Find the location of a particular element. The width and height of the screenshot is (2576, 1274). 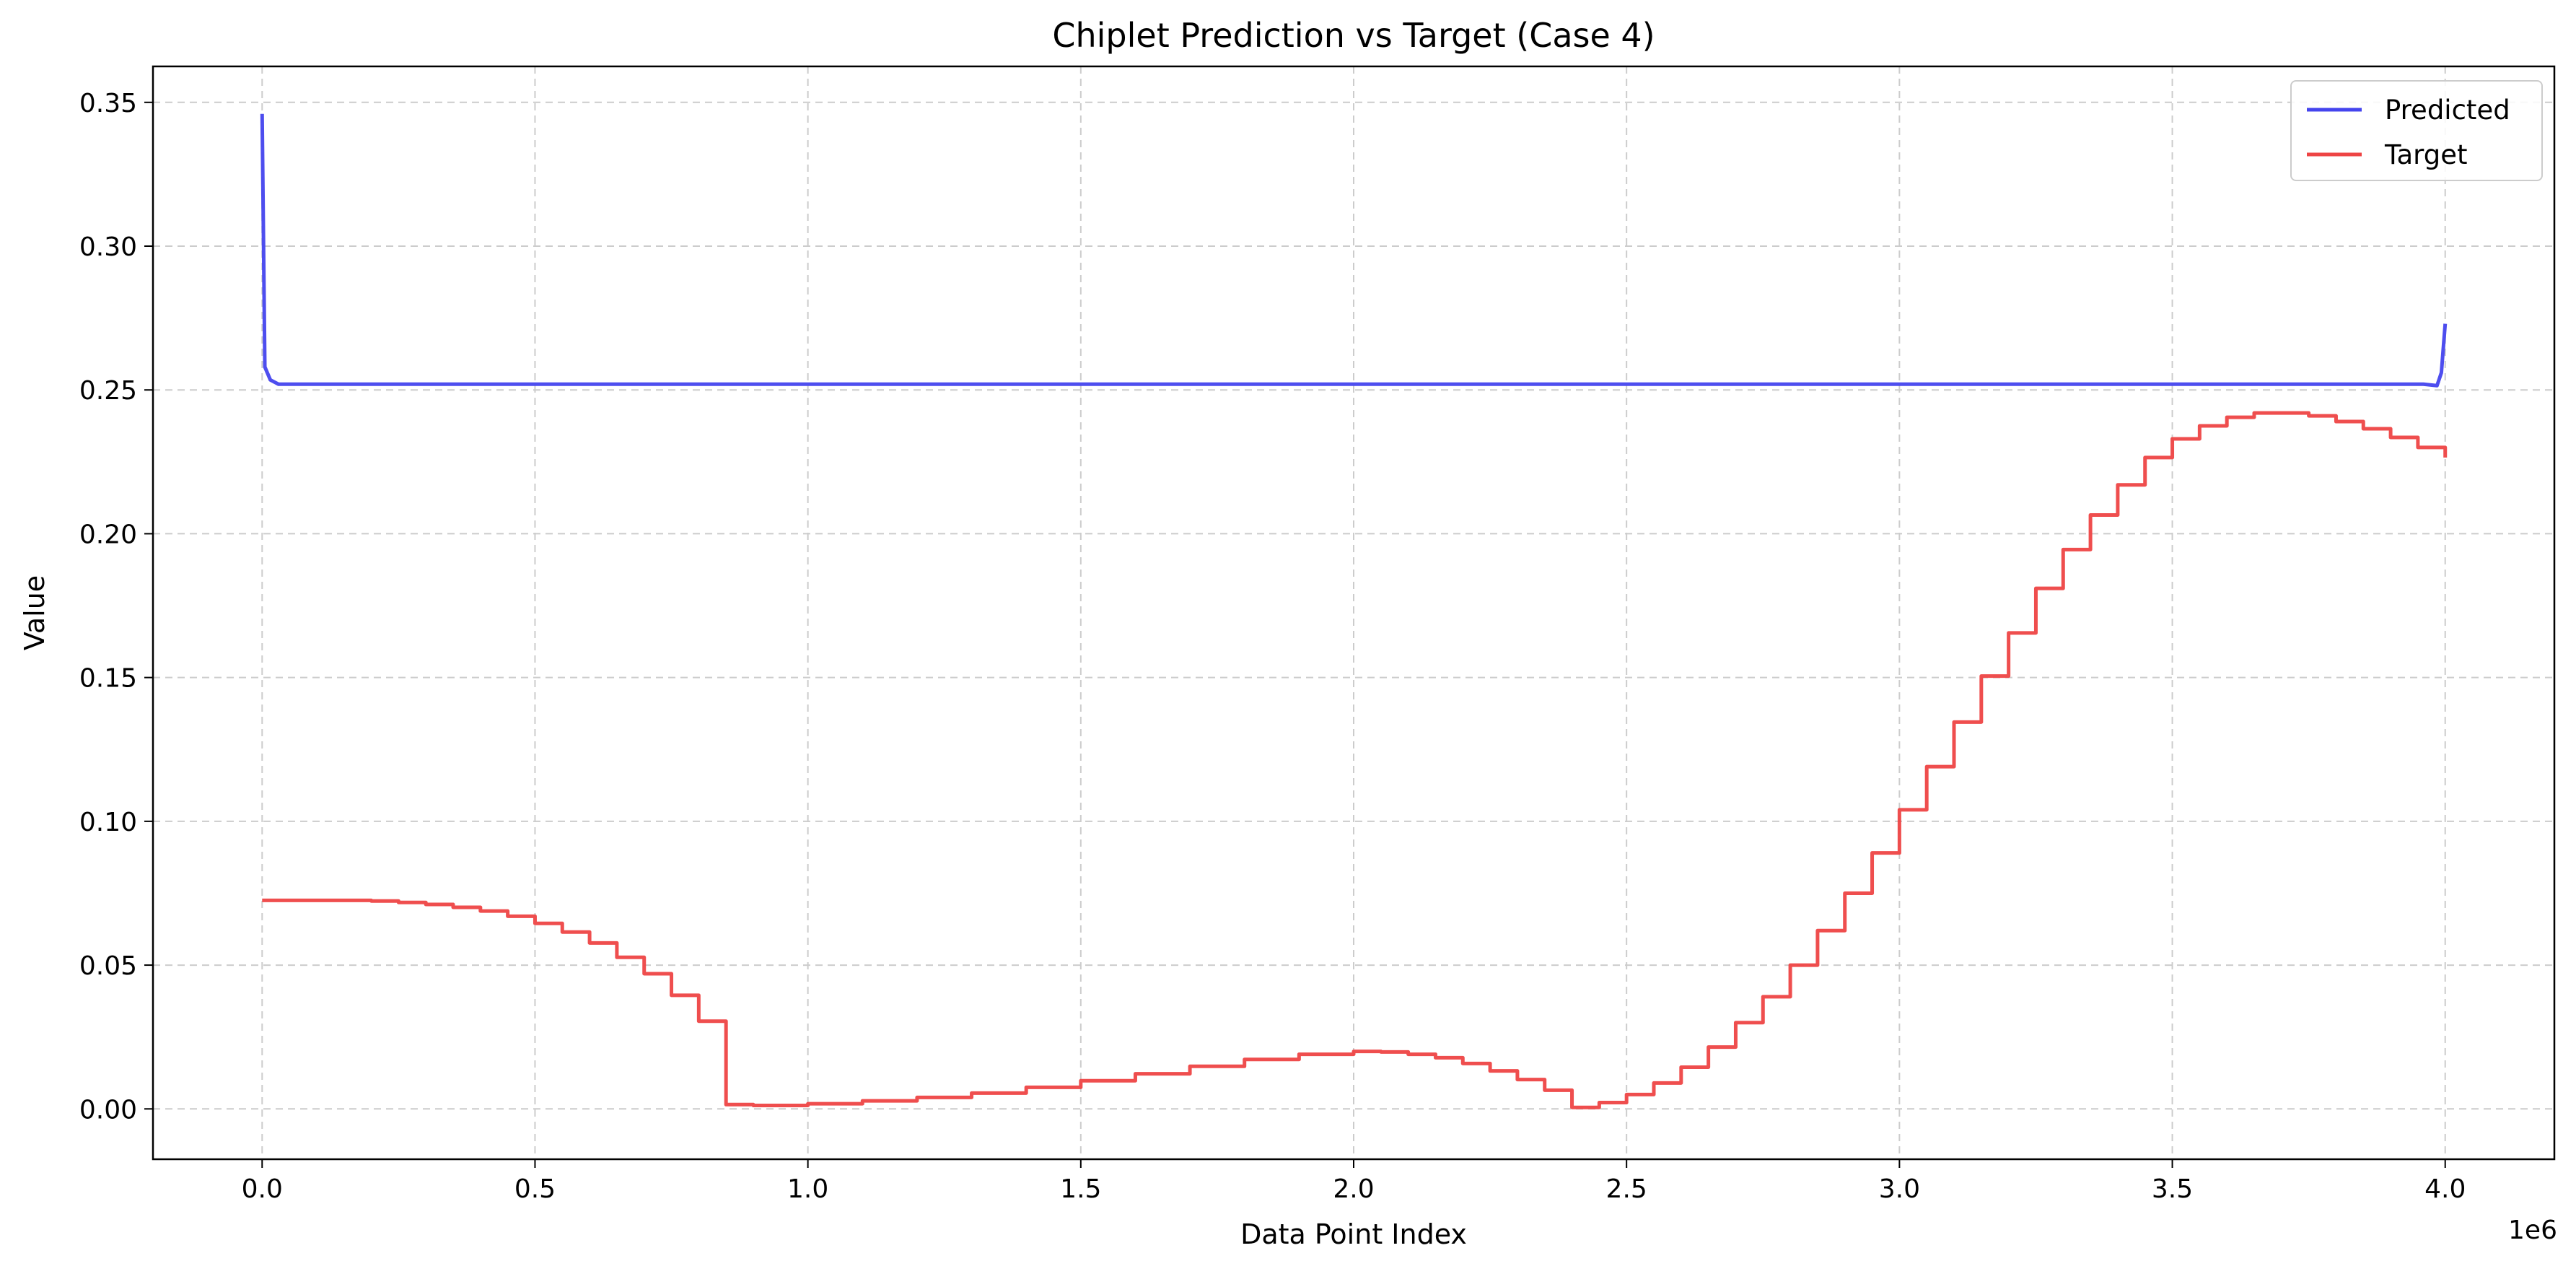

x-axis-title: Data Point Index is located at coordinates (1353, 1234).